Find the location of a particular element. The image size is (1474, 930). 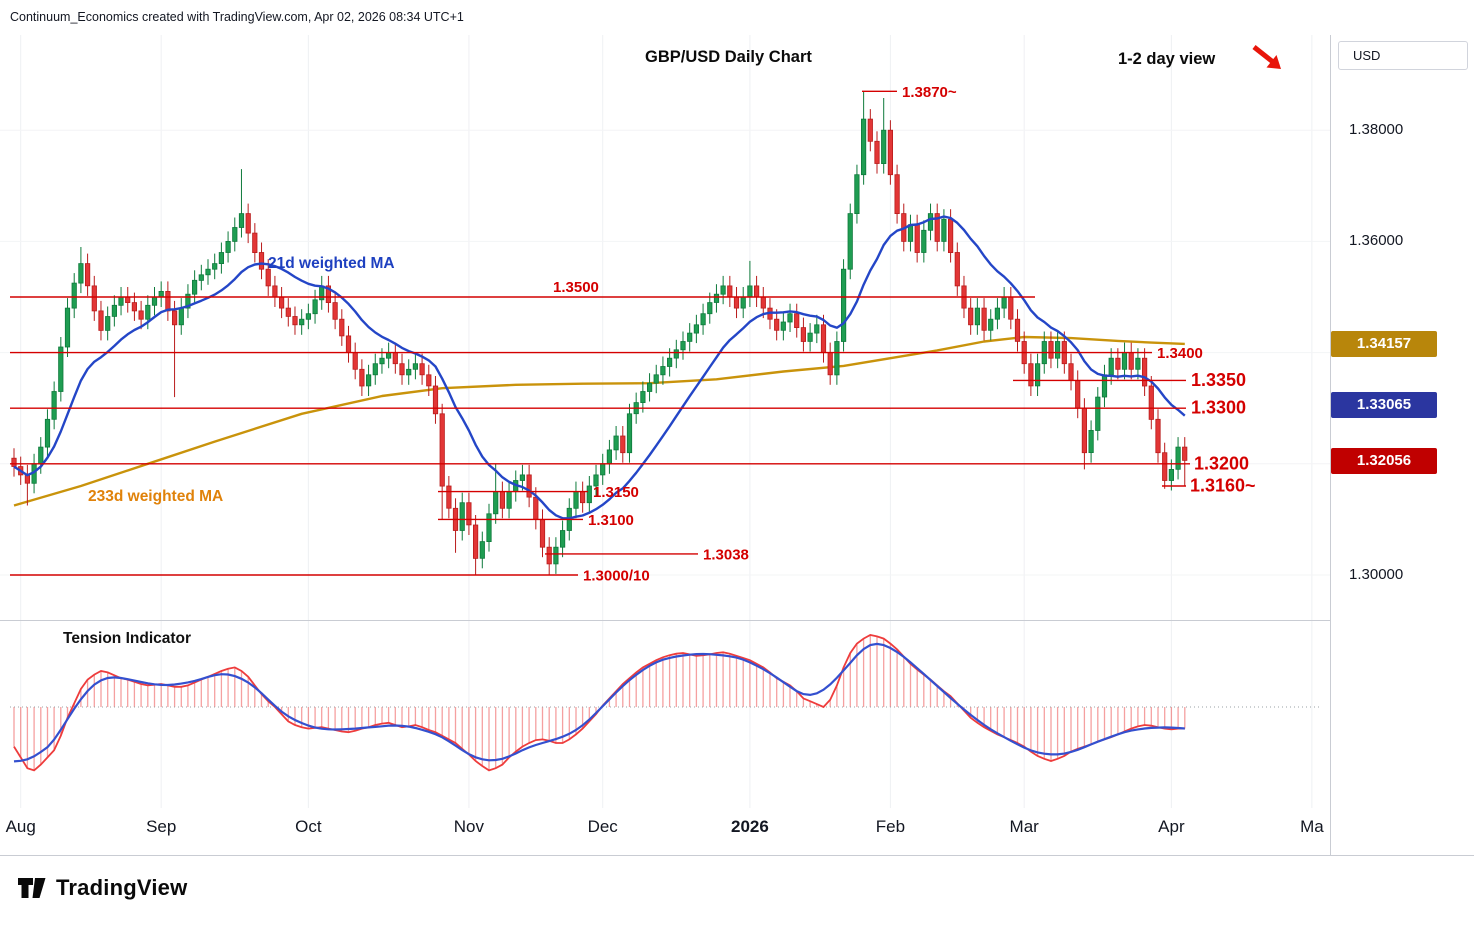

ma233-annotation: 233d weighted MA is located at coordinates (156, 496).